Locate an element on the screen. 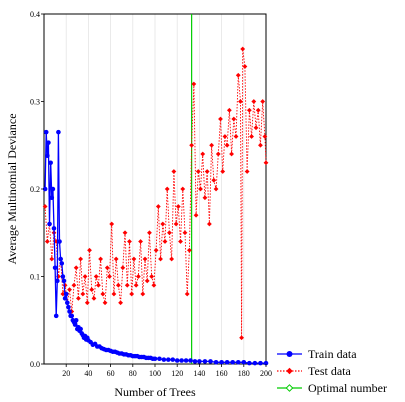  x-tick-label: 200 is located at coordinates (266, 373).